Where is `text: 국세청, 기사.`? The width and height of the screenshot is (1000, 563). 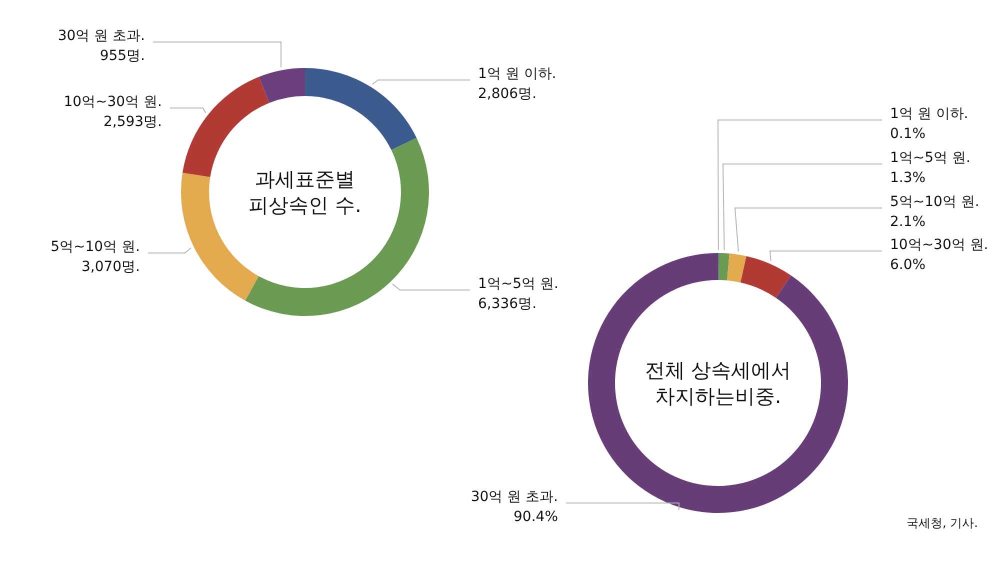
text: 국세청, 기사. is located at coordinates (942, 523).